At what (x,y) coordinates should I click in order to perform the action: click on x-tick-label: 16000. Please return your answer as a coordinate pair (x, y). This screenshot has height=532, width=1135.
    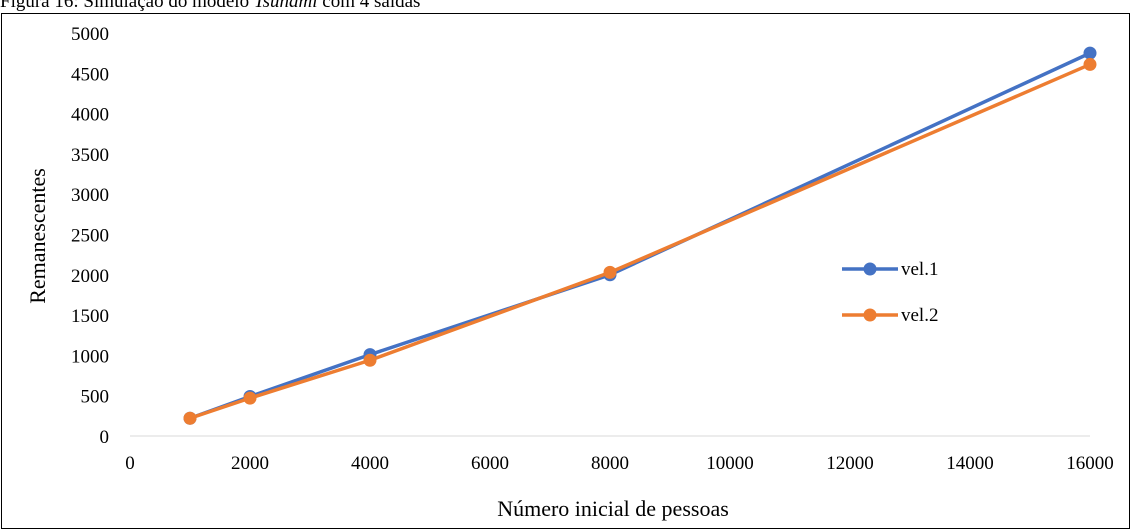
    Looking at the image, I should click on (1090, 463).